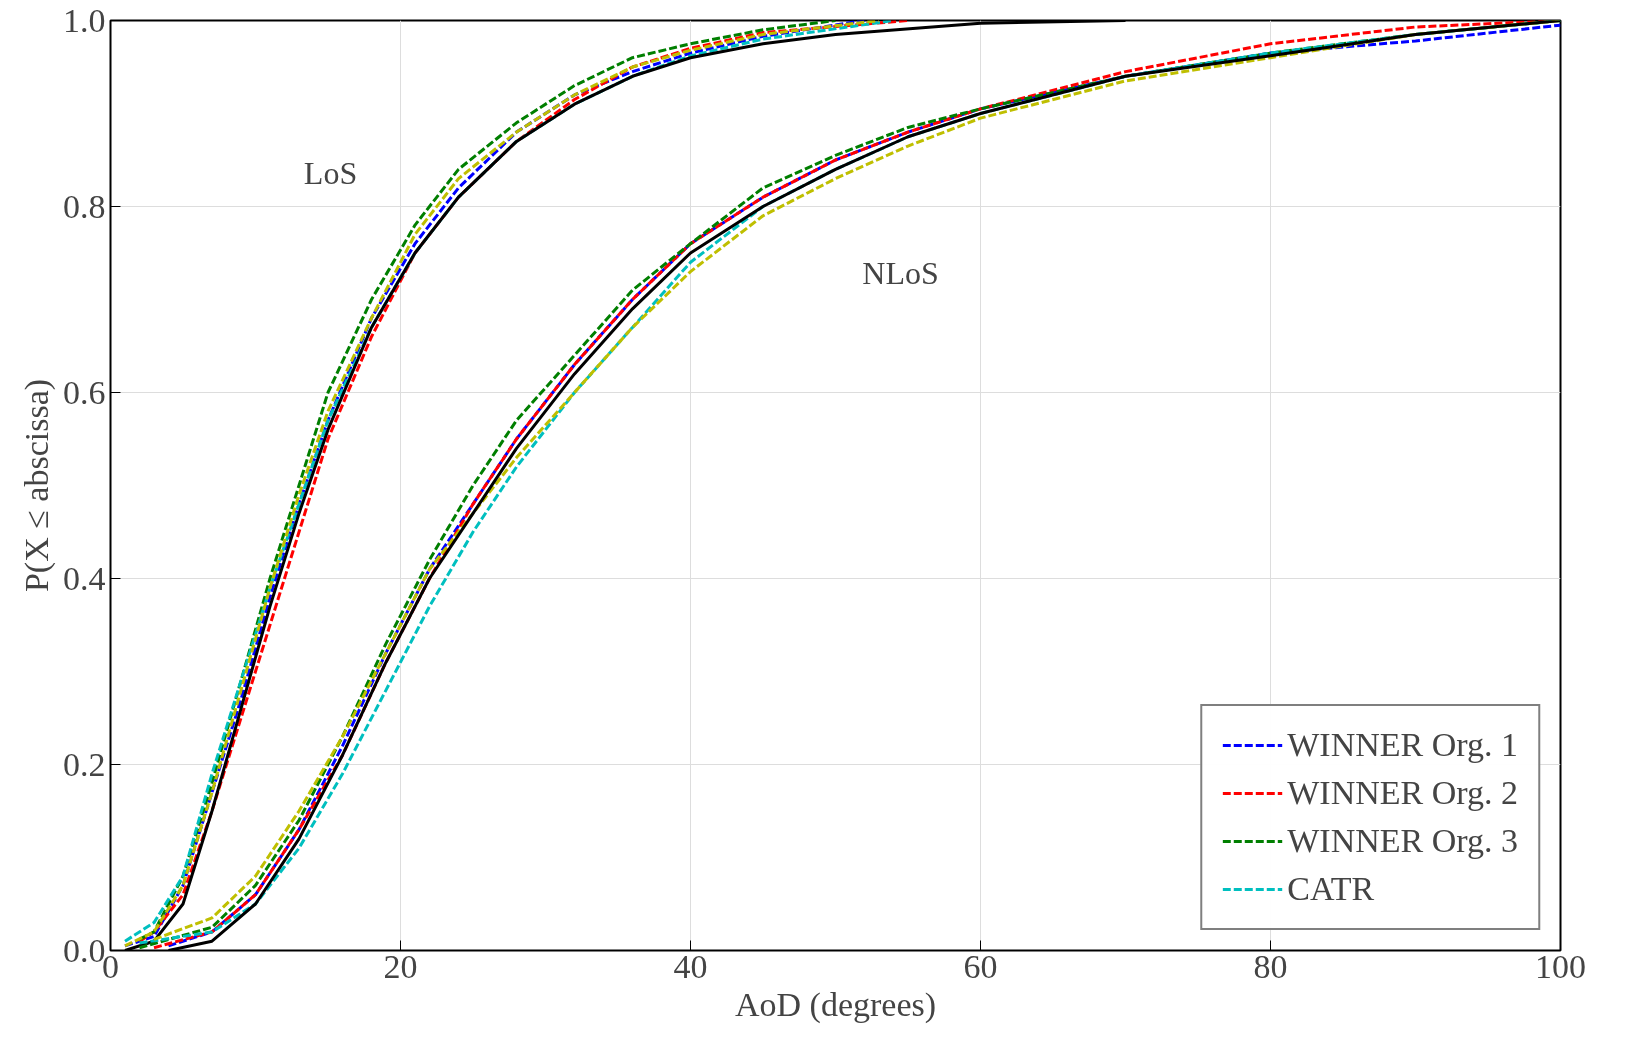 This screenshot has width=1644, height=1055. Describe the element at coordinates (84, 578) in the screenshot. I see `y-tick-label: 0.4` at that location.